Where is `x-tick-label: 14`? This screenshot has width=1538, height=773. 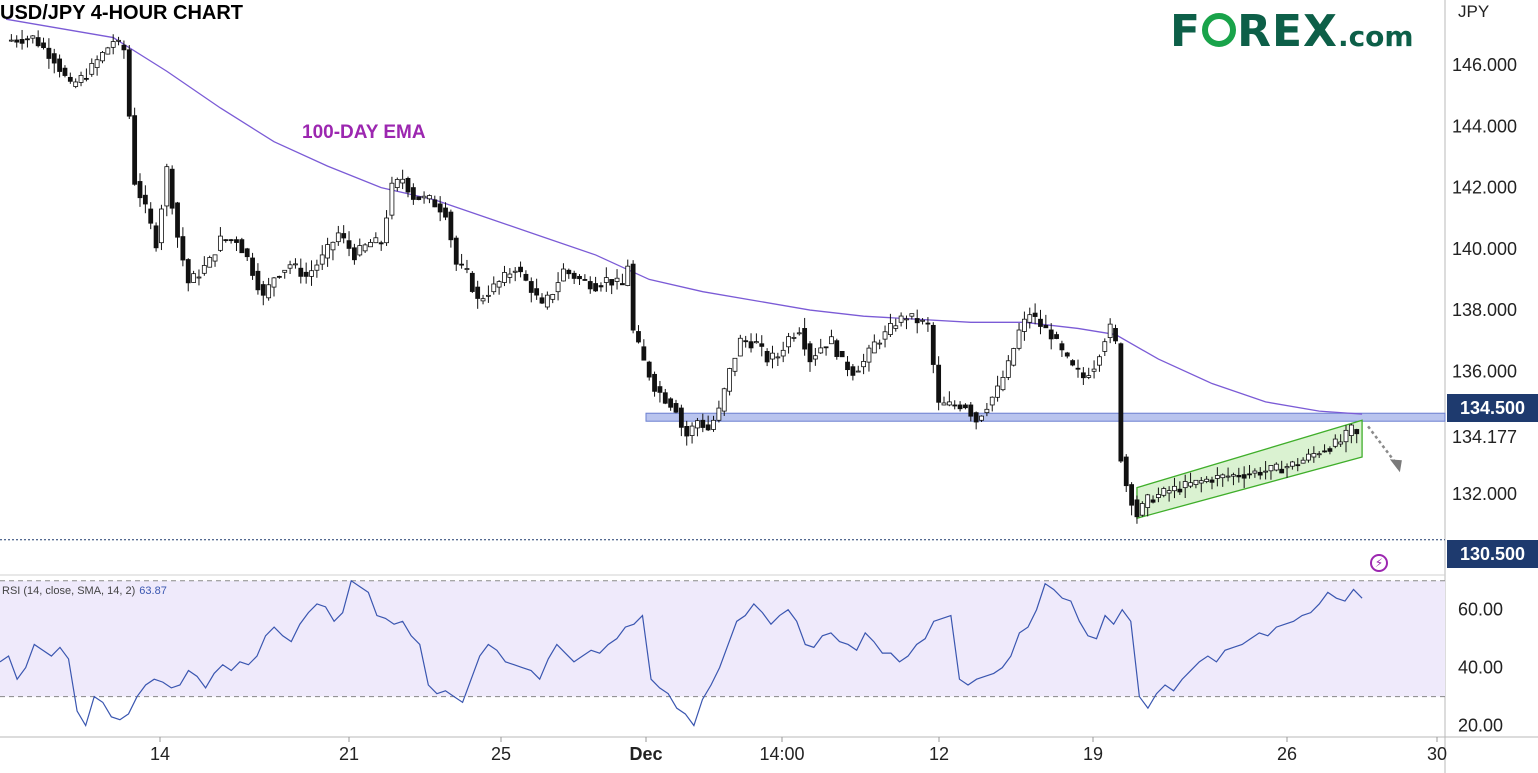 x-tick-label: 14 is located at coordinates (160, 754).